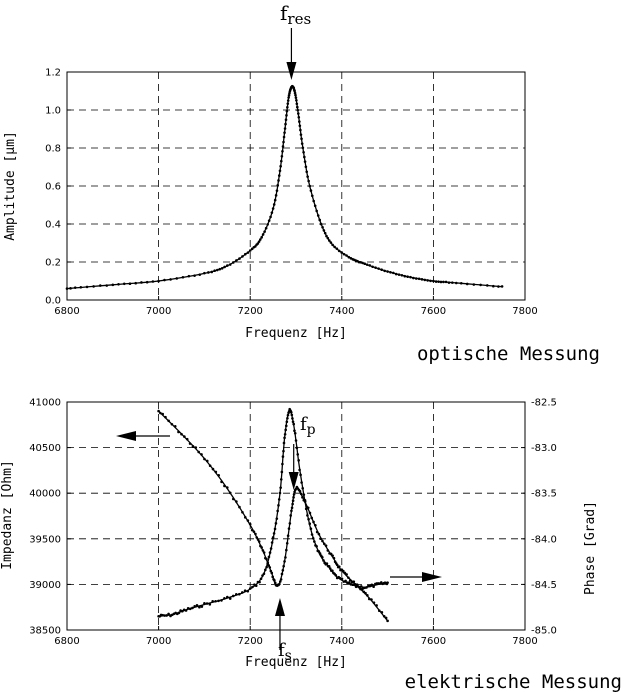  What do you see at coordinates (544, 539) in the screenshot?
I see `c2-y2tick-label: -84.0` at bounding box center [544, 539].